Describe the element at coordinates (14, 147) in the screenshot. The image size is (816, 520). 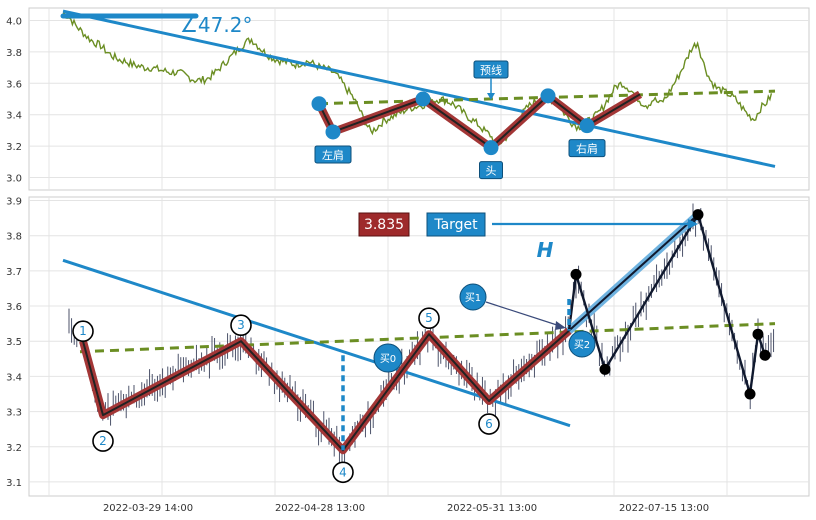
I see `top-y-tick-label: 3.2` at that location.